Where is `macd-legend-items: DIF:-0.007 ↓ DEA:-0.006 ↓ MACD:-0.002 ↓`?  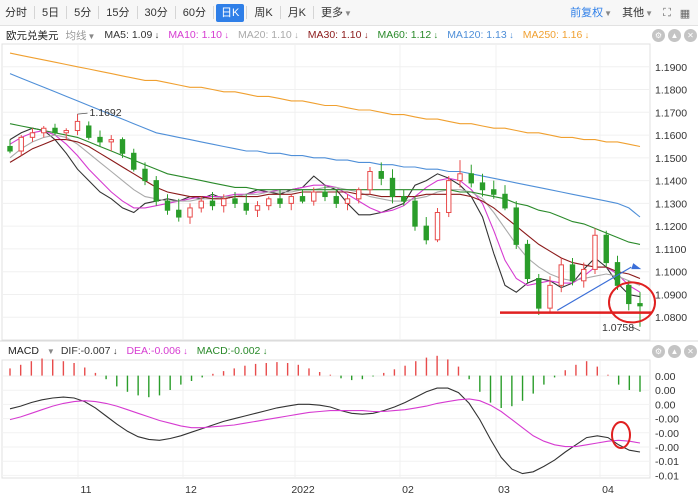
macd-legend-items: DIF:-0.007 ↓ DEA:-0.006 ↓ MACD:-0.002 ↓ is located at coordinates (169, 351).